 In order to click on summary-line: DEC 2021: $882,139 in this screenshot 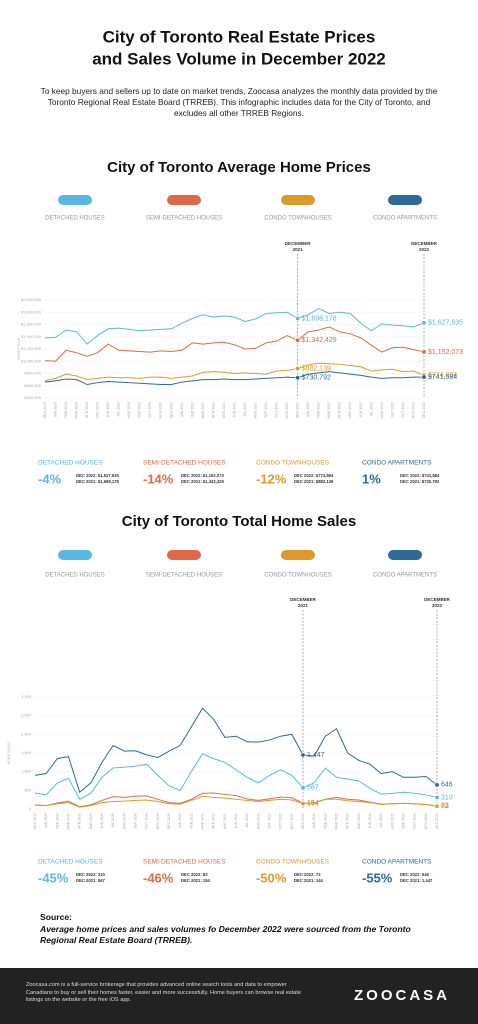, I will do `click(314, 481)`.